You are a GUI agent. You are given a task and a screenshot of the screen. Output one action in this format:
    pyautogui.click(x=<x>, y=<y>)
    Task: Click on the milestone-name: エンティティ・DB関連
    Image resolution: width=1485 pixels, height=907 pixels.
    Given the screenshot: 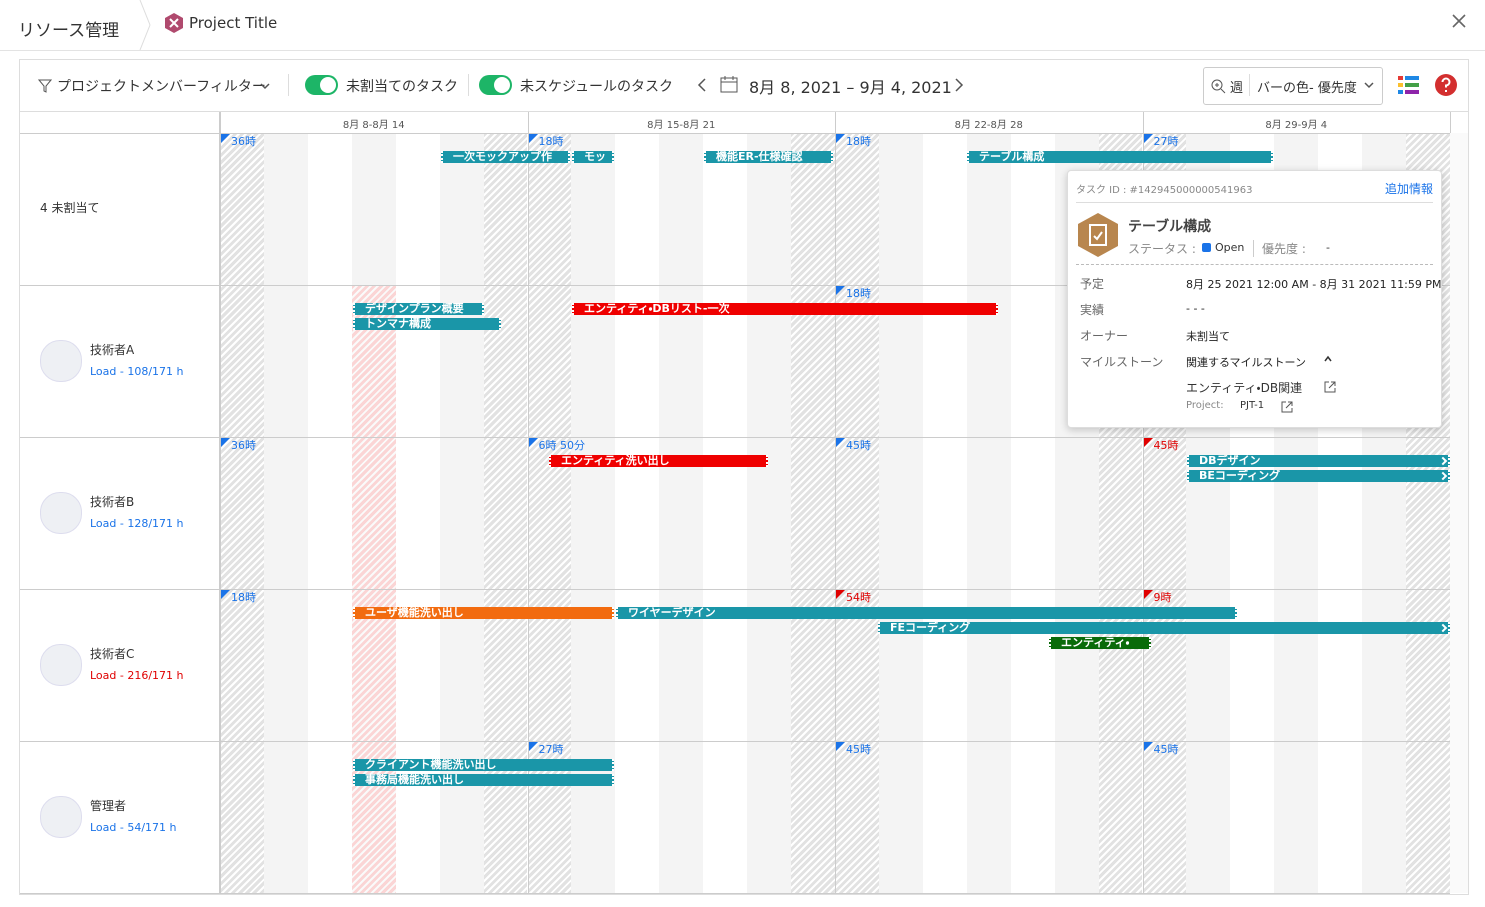 What is the action you would take?
    pyautogui.click(x=1244, y=388)
    